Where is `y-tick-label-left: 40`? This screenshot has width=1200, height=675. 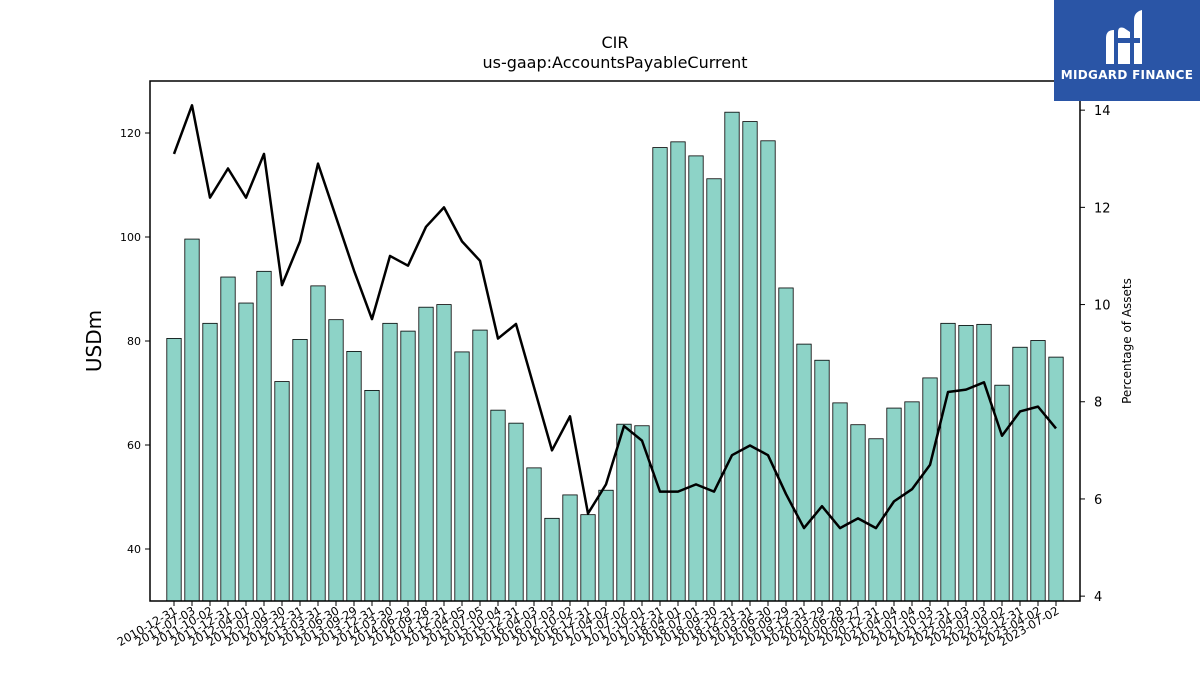
y-tick-label-left: 40 is located at coordinates (134, 549).